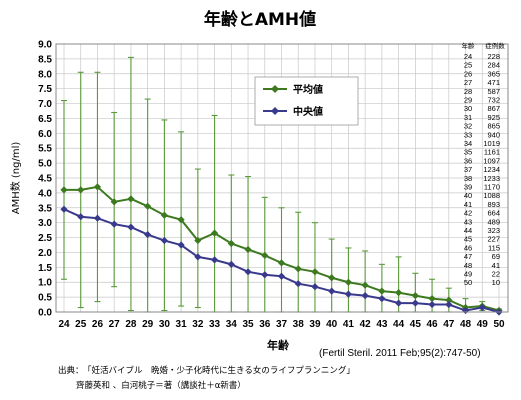 The image size is (521, 400). Describe the element at coordinates (468, 230) in the screenshot. I see `table-cell-age: 44` at that location.